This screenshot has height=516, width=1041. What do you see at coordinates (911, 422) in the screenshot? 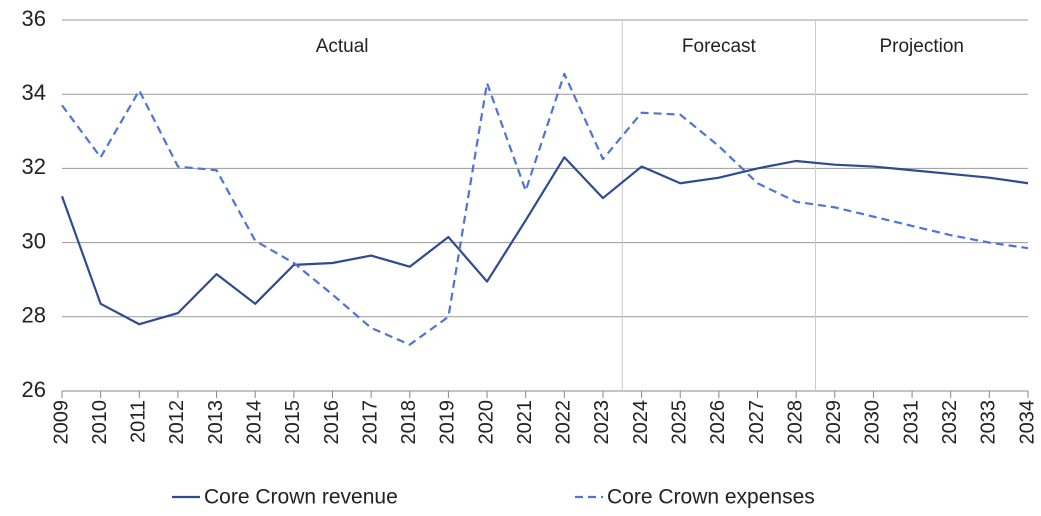
I see `x-tick-label: 2031` at bounding box center [911, 422].